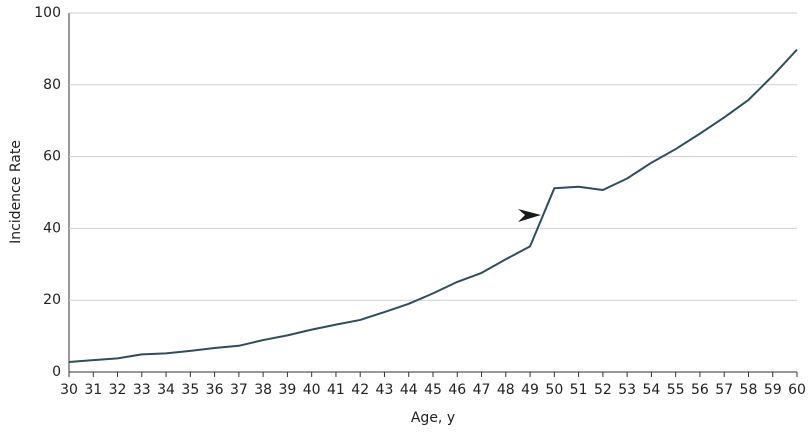  I want to click on x-tick-label: 46, so click(457, 390).